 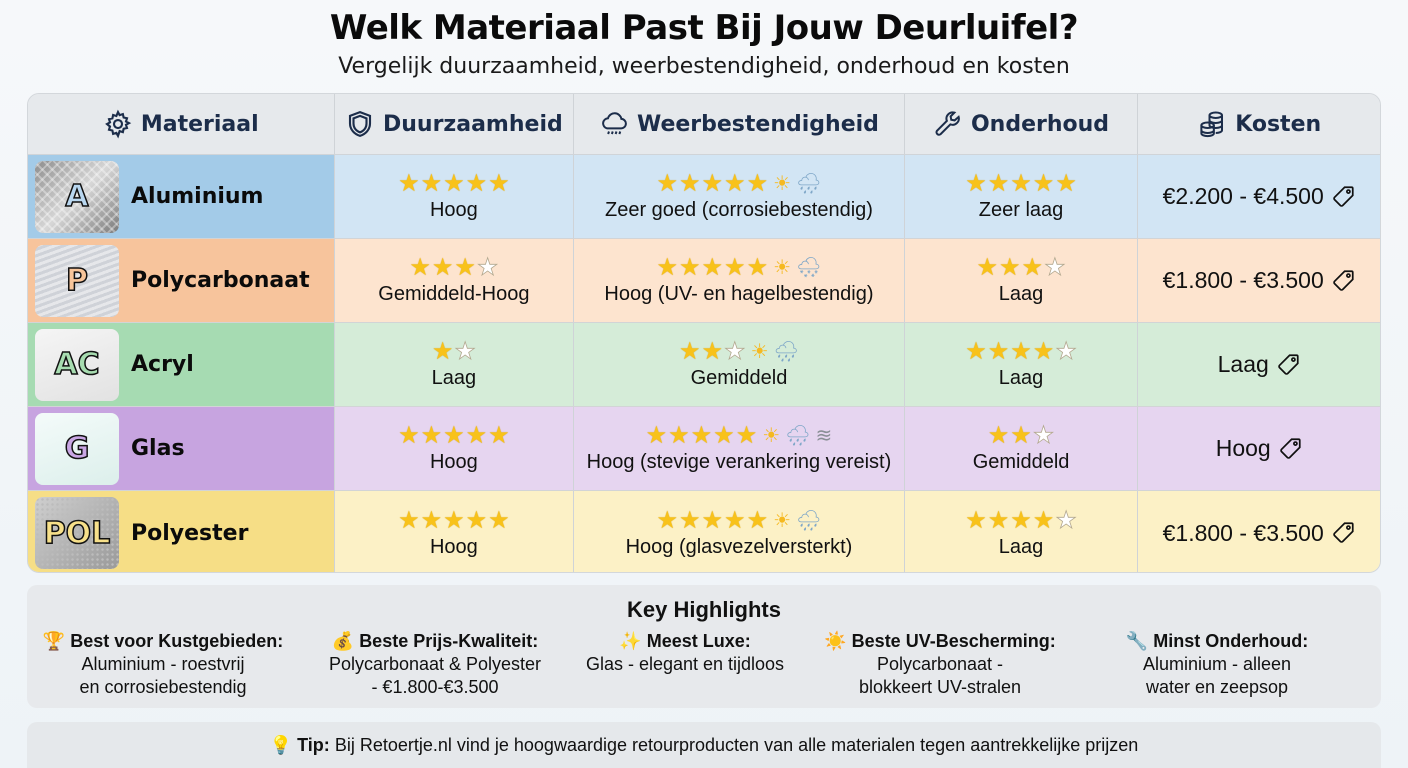 I want to click on maintenance-label: Laag, so click(x=1021, y=546).